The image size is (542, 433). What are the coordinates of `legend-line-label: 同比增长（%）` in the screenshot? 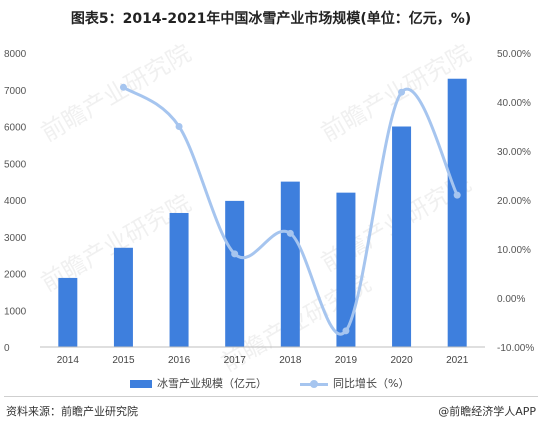 It's located at (371, 383).